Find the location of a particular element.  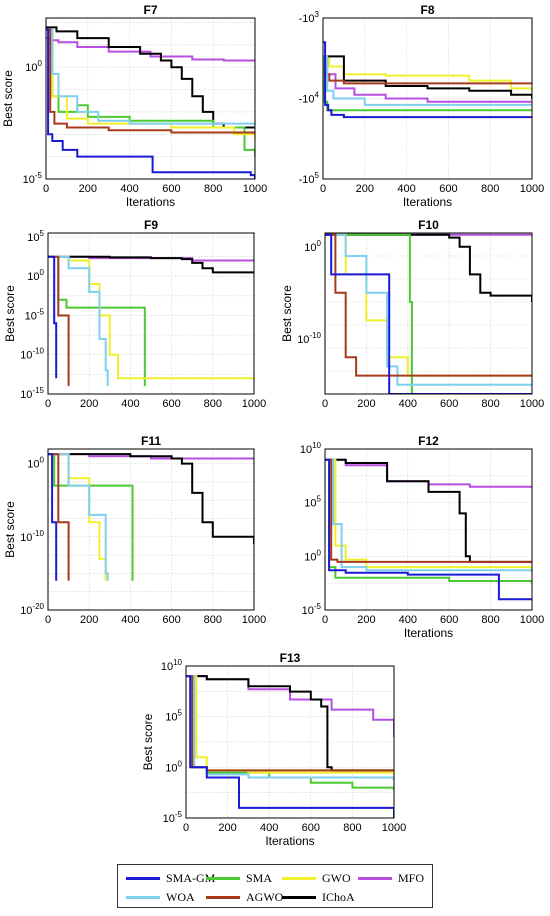

chart-title: F8 is located at coordinates (427, 10).